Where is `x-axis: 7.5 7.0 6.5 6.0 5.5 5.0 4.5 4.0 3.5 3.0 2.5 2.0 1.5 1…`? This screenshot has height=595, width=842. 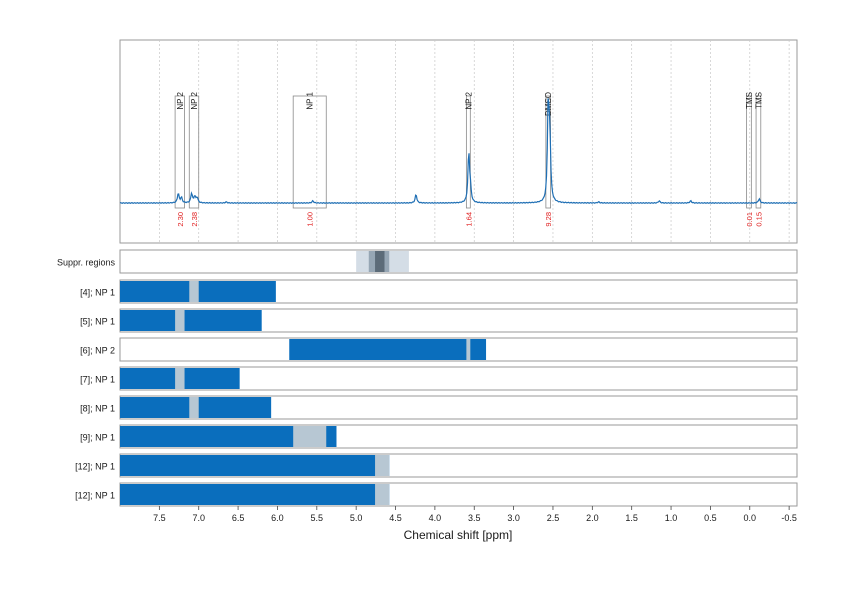
x-axis: 7.5 7.0 6.5 6.0 5.5 5.0 4.5 4.0 3.5 3.0 2.5 2.0 1.5 1… is located at coordinates (475, 514).